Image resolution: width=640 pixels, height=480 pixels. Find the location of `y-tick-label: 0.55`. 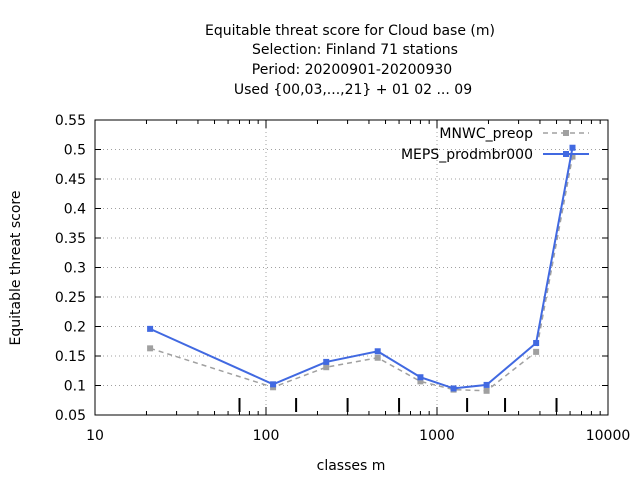

y-tick-label: 0.55 is located at coordinates (70, 121).